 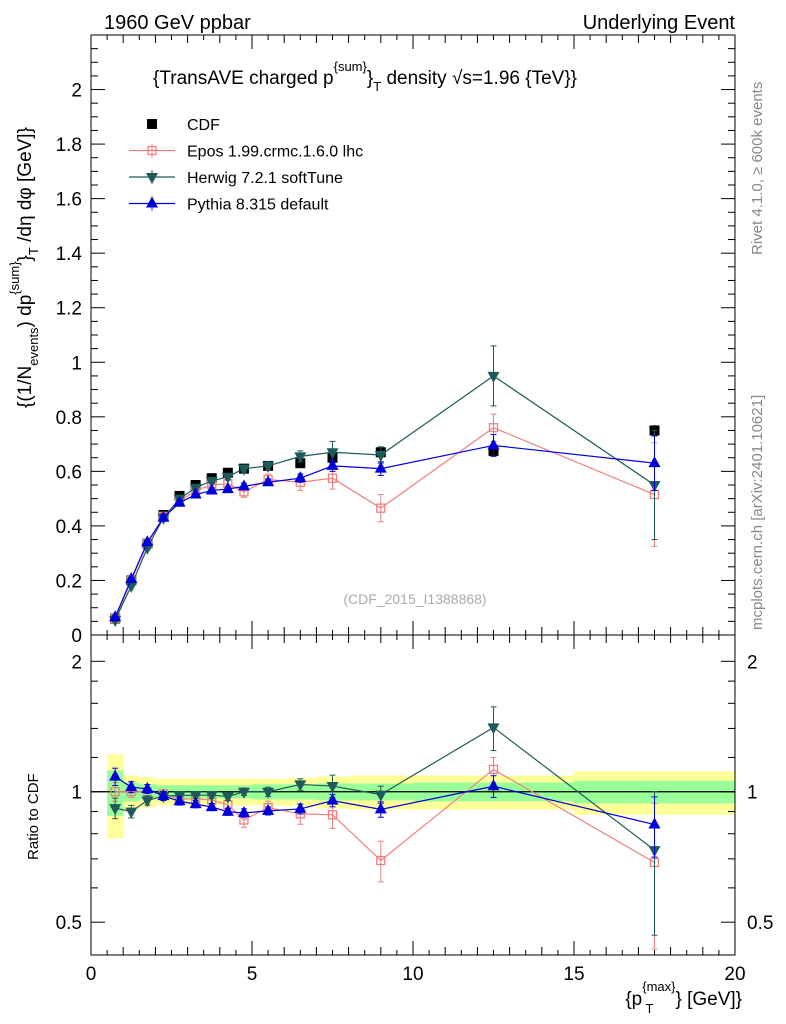 What do you see at coordinates (633, 999) in the screenshot?
I see `x-label-part-a: {p` at bounding box center [633, 999].